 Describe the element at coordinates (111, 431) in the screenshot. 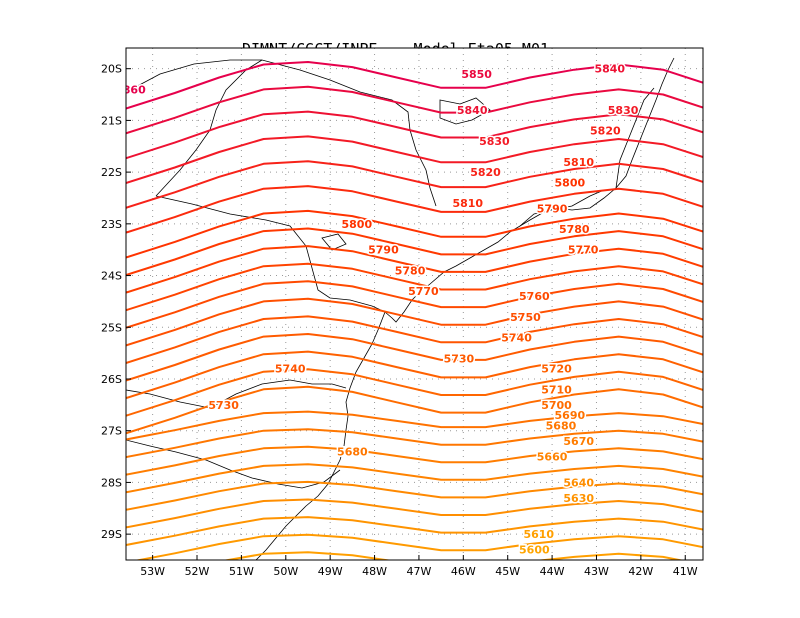

I see `y-tick-label: 27S` at that location.